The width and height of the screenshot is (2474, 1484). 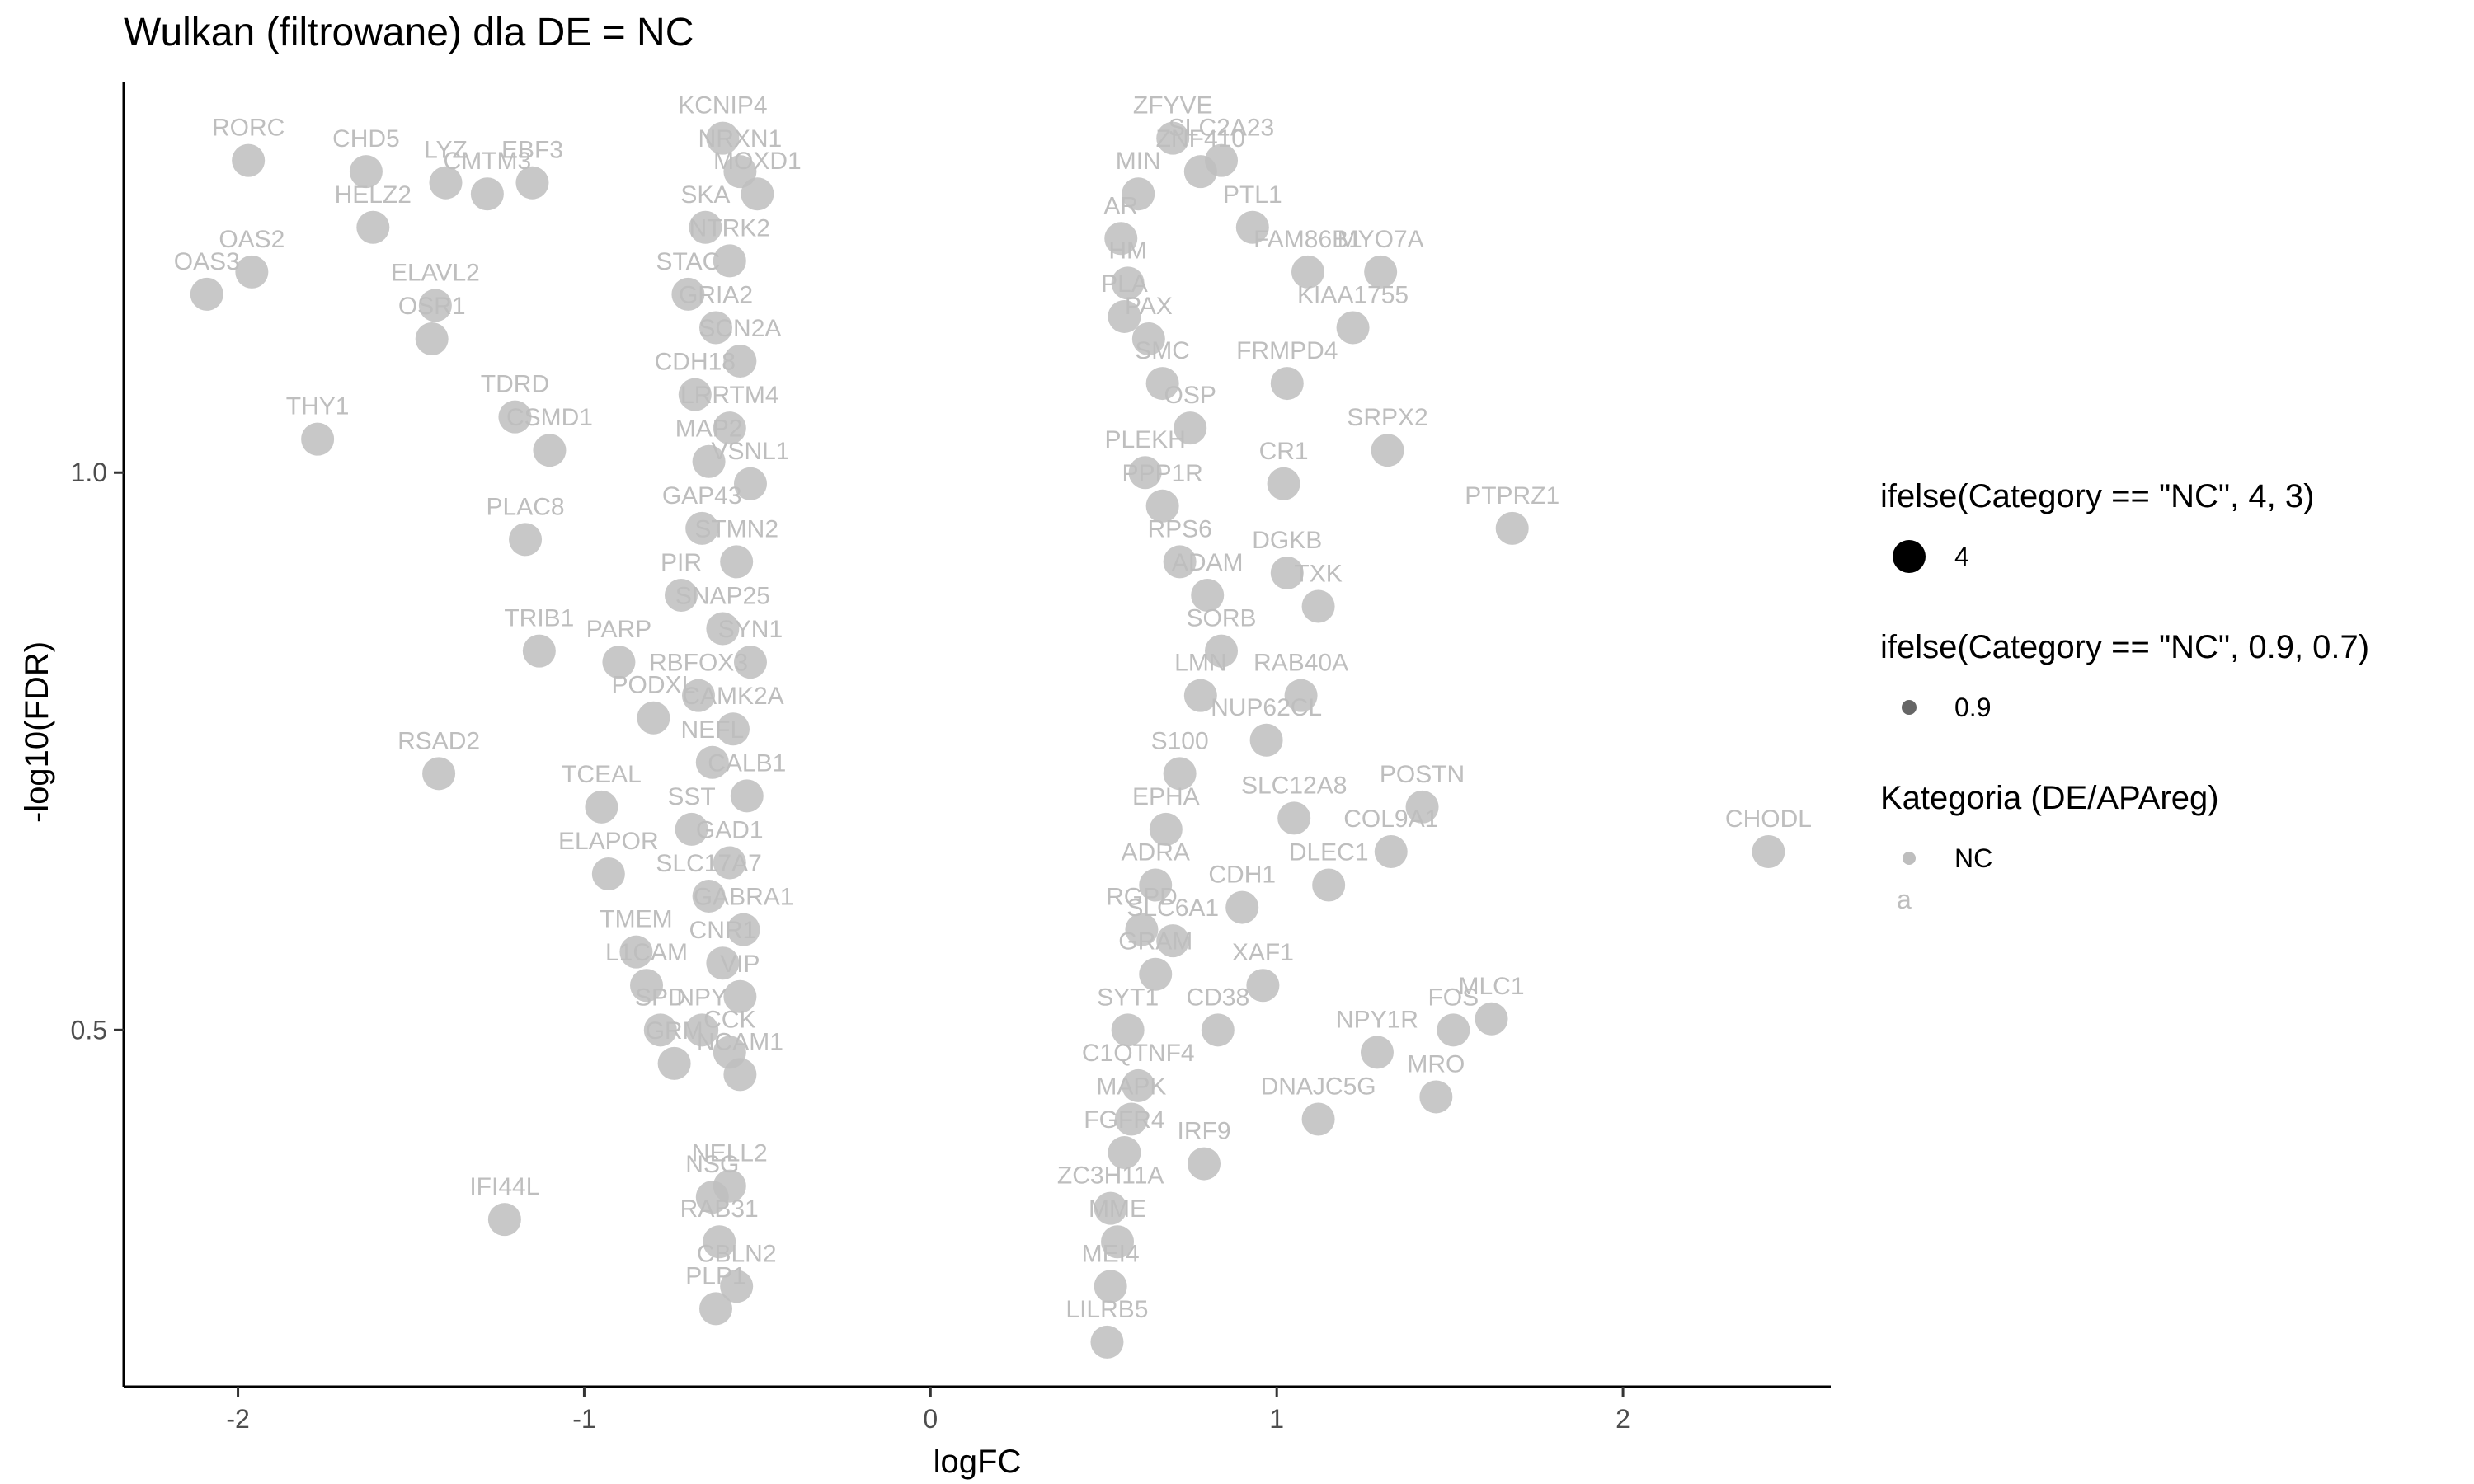 I want to click on point-label: MIN, so click(x=1138, y=161).